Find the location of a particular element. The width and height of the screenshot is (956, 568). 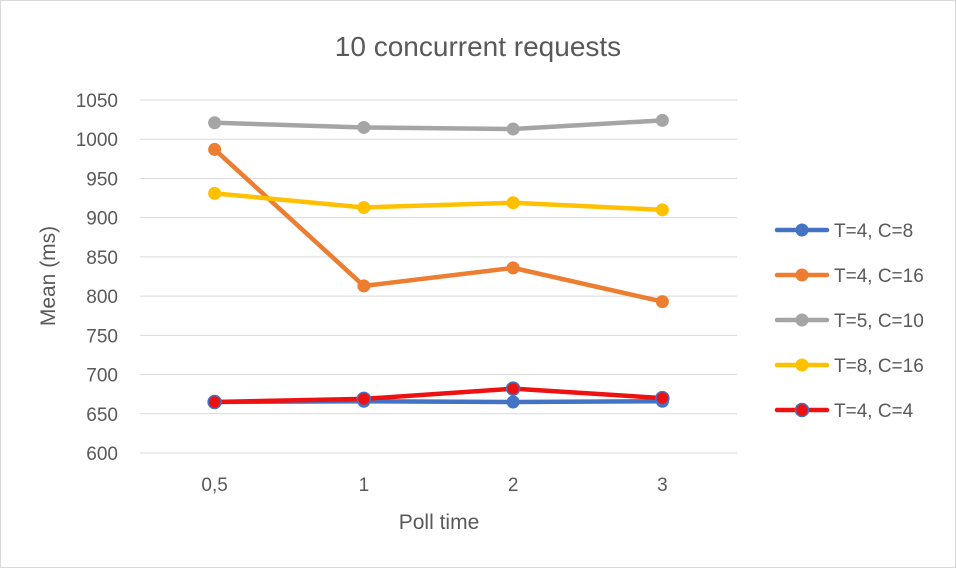

legend-item: T=8, C=16 is located at coordinates (849, 366).